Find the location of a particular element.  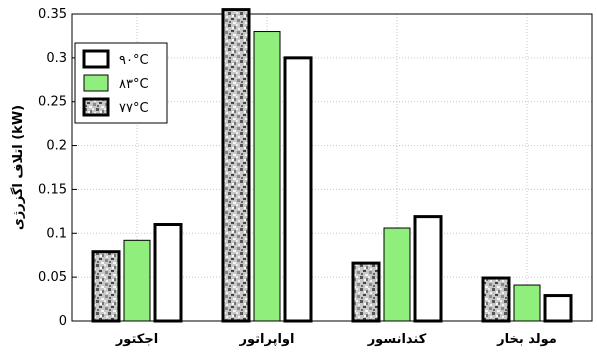

legend-label: ۹۰°C is located at coordinates (134, 60).